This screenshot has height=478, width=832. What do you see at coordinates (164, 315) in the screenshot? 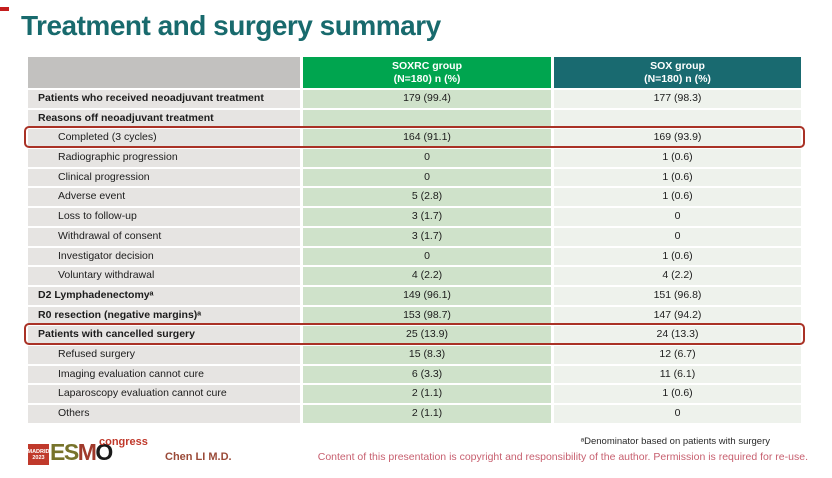
I see `row-label-cell: R0 resection (negative margins)ᵃ` at bounding box center [164, 315].